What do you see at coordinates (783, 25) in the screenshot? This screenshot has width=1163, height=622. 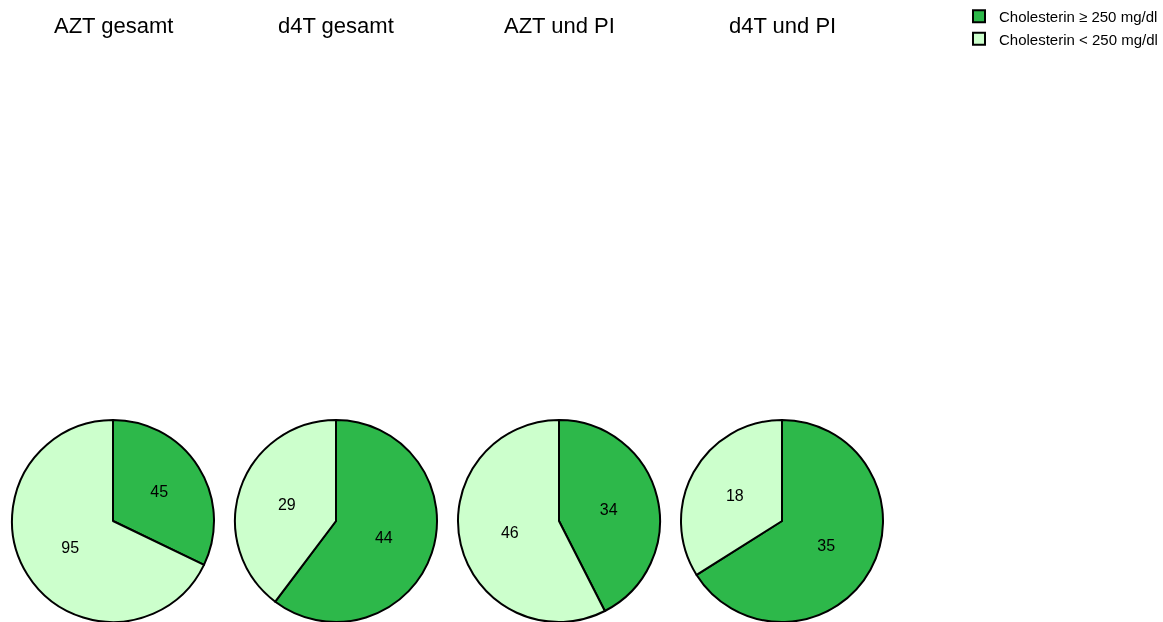 I see `chart-title: d4T und PI` at bounding box center [783, 25].